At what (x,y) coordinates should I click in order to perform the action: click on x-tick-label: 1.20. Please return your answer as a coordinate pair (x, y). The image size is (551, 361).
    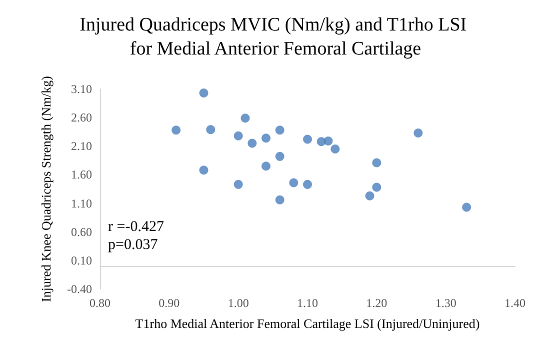
    Looking at the image, I should click on (377, 303).